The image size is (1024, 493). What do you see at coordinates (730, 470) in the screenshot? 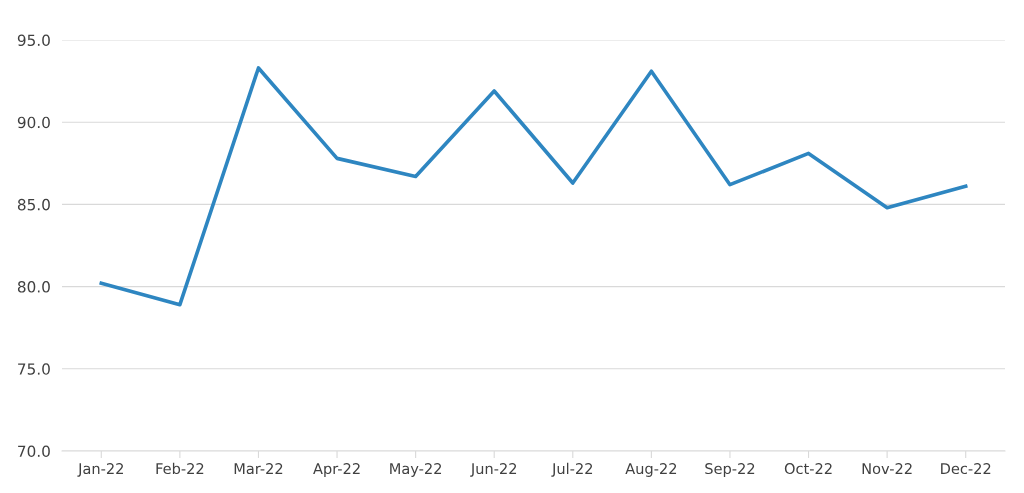
I see `x-tick-label: Sep-22` at bounding box center [730, 470].